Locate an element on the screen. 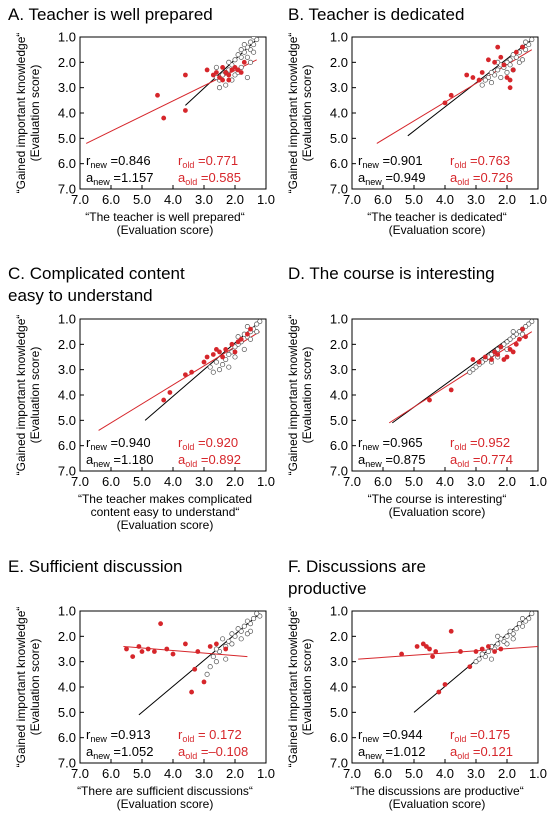  fit-line-old is located at coordinates (185, 651).